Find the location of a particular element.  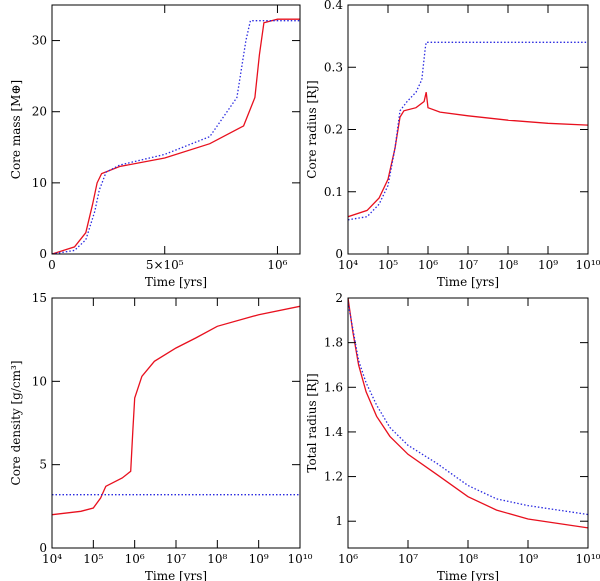

y-tick-label: 1.8 is located at coordinates (333, 343).